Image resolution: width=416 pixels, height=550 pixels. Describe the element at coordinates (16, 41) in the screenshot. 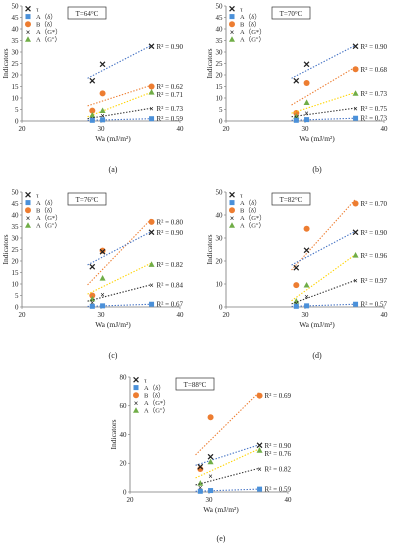

I see `y-tick-label: 35` at that location.